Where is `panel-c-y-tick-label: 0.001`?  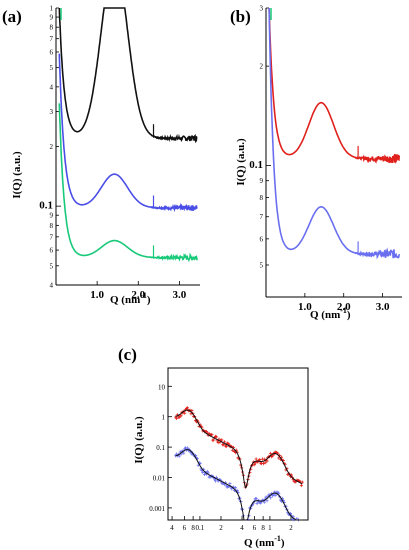
panel-c-y-tick-label: 0.001 is located at coordinates (157, 509).